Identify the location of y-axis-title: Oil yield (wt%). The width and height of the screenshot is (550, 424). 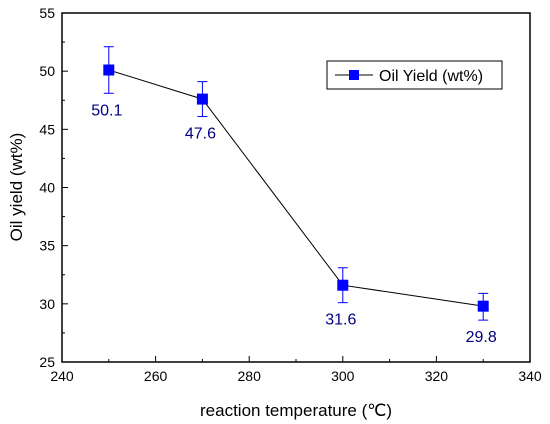
(16, 187).